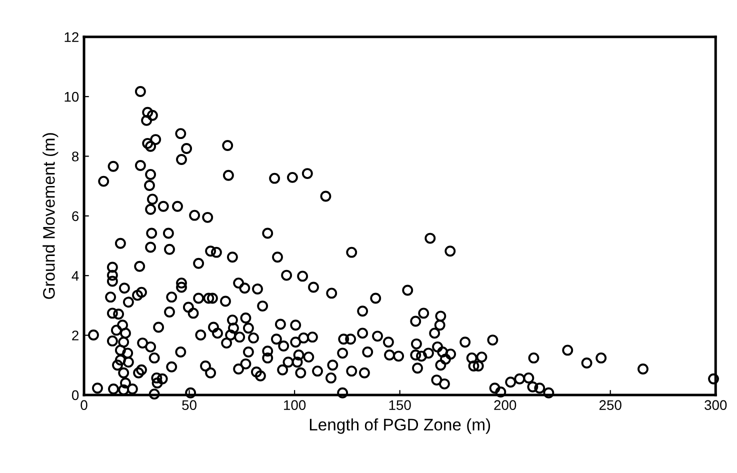 The height and width of the screenshot is (473, 737). I want to click on y-tick-label: 8, so click(75, 157).